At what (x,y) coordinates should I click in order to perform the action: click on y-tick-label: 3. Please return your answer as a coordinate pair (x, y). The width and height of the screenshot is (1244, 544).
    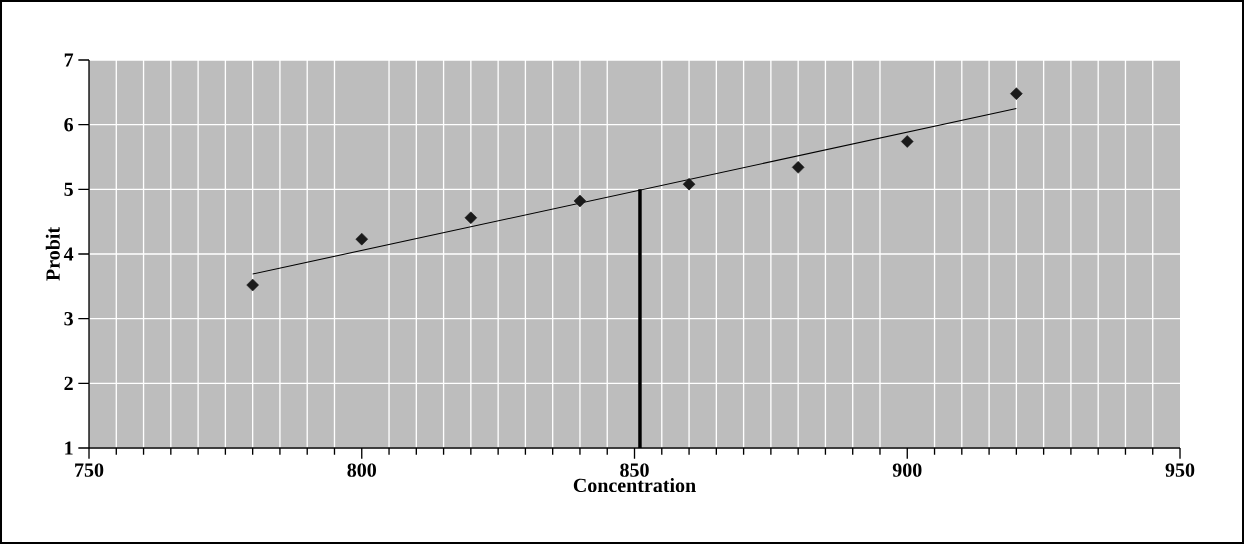
    Looking at the image, I should click on (68, 318).